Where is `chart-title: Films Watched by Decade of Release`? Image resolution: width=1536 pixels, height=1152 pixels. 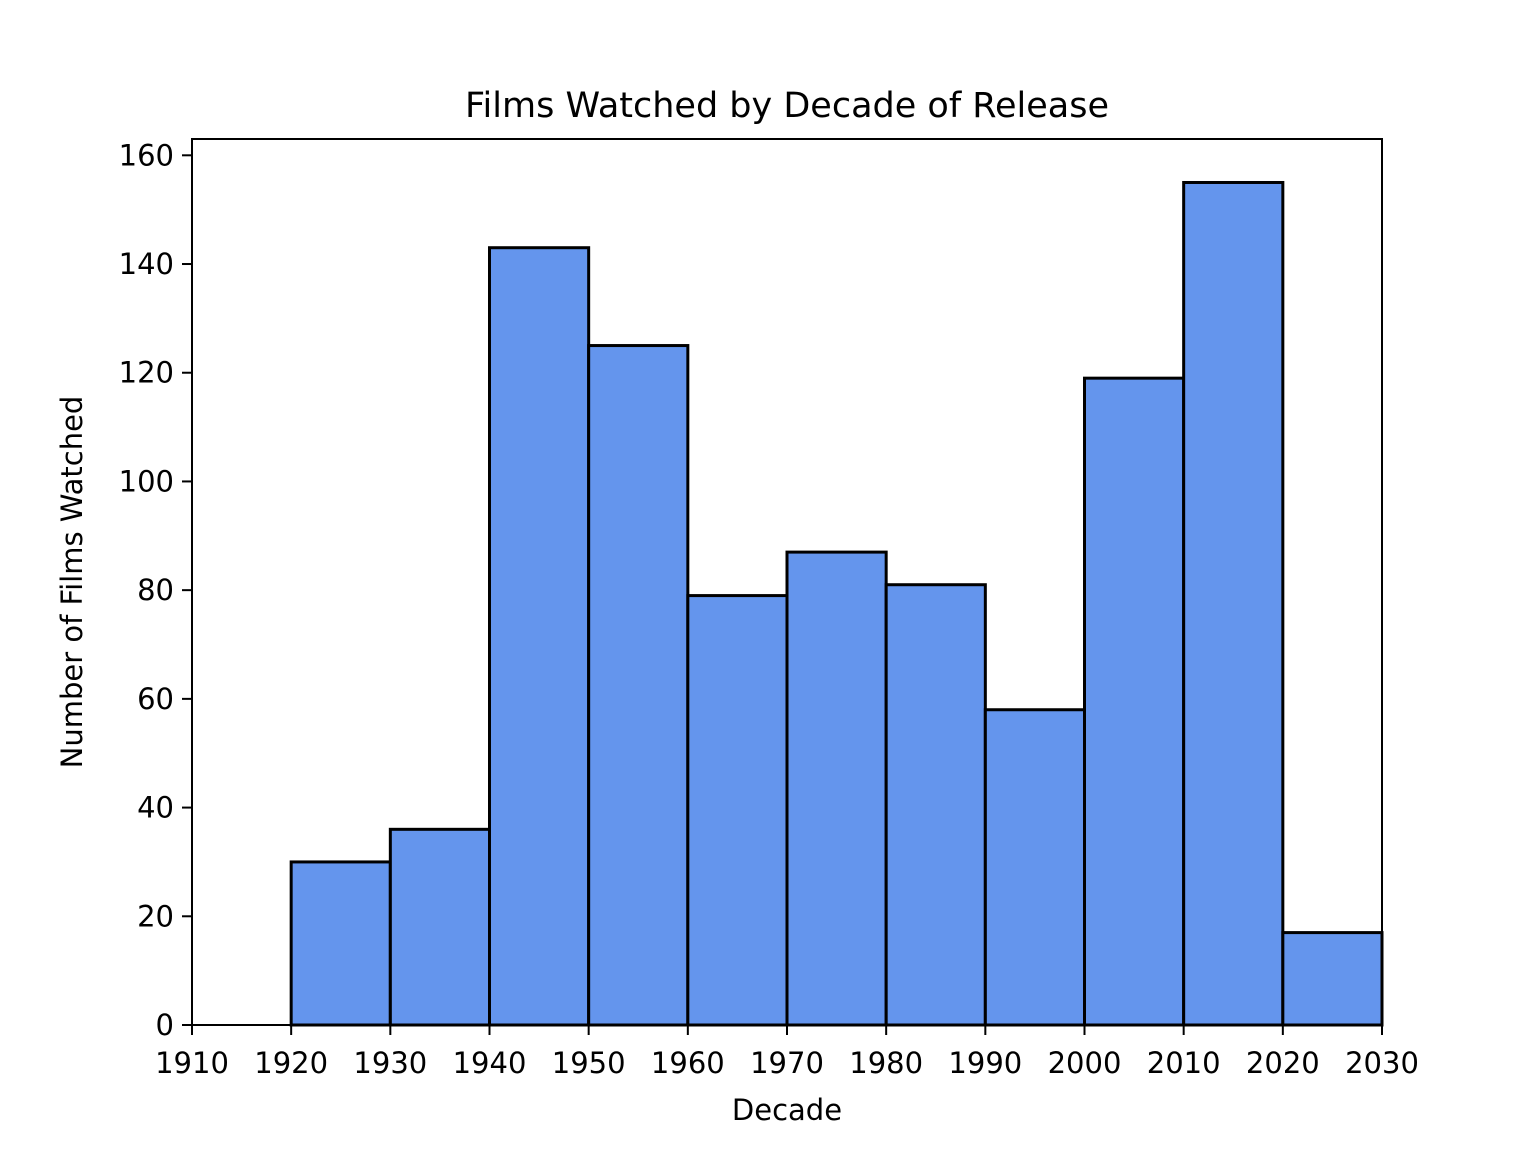 chart-title: Films Watched by Decade of Release is located at coordinates (787, 106).